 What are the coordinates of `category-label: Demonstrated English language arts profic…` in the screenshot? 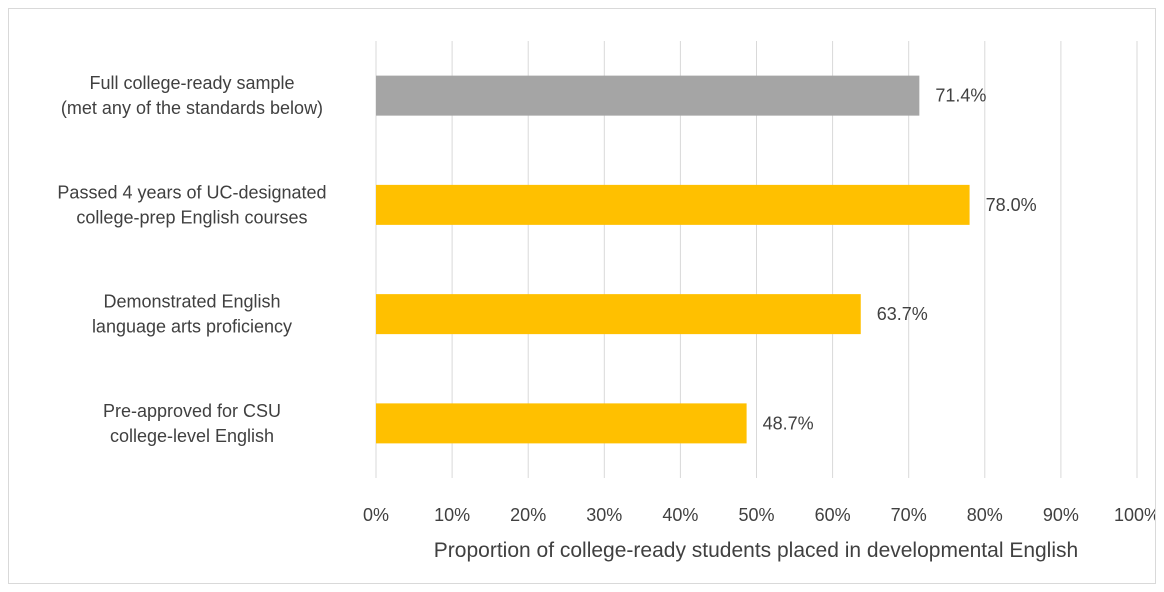 It's located at (192, 314).